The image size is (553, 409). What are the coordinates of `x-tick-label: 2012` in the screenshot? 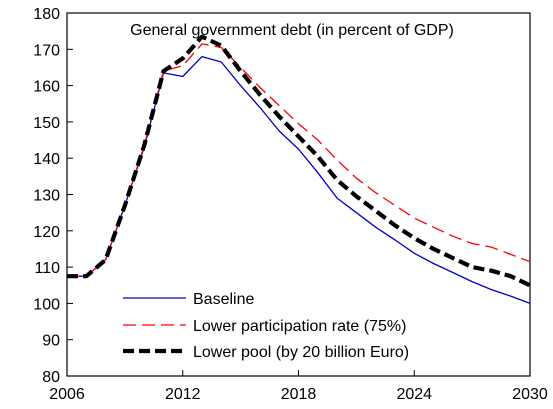 It's located at (183, 394).